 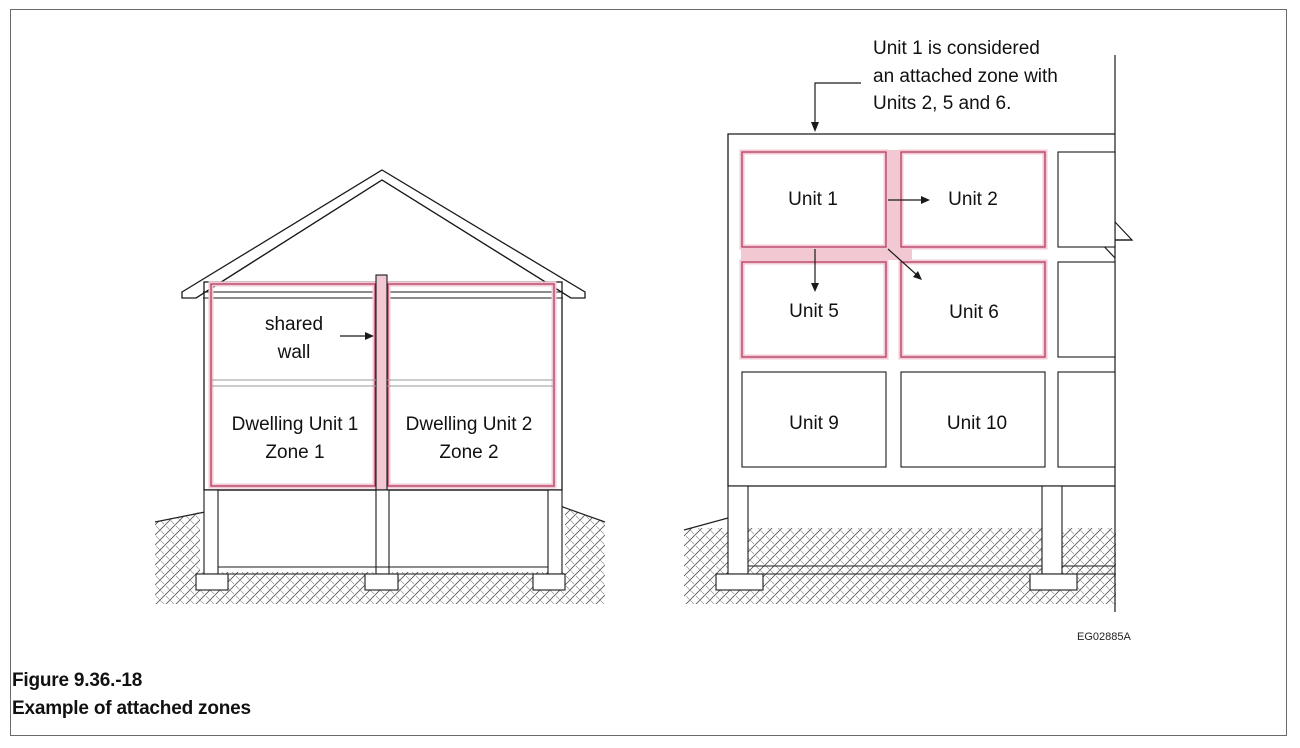 What do you see at coordinates (973, 199) in the screenshot?
I see `unit-2-label: Unit 2` at bounding box center [973, 199].